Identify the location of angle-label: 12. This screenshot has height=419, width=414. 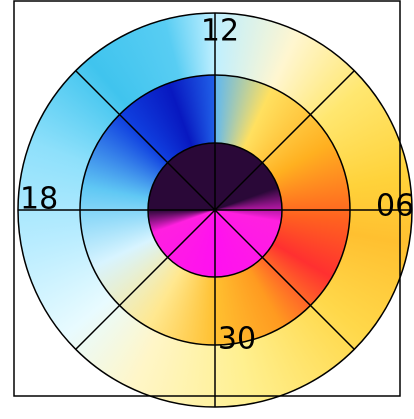
(220, 31).